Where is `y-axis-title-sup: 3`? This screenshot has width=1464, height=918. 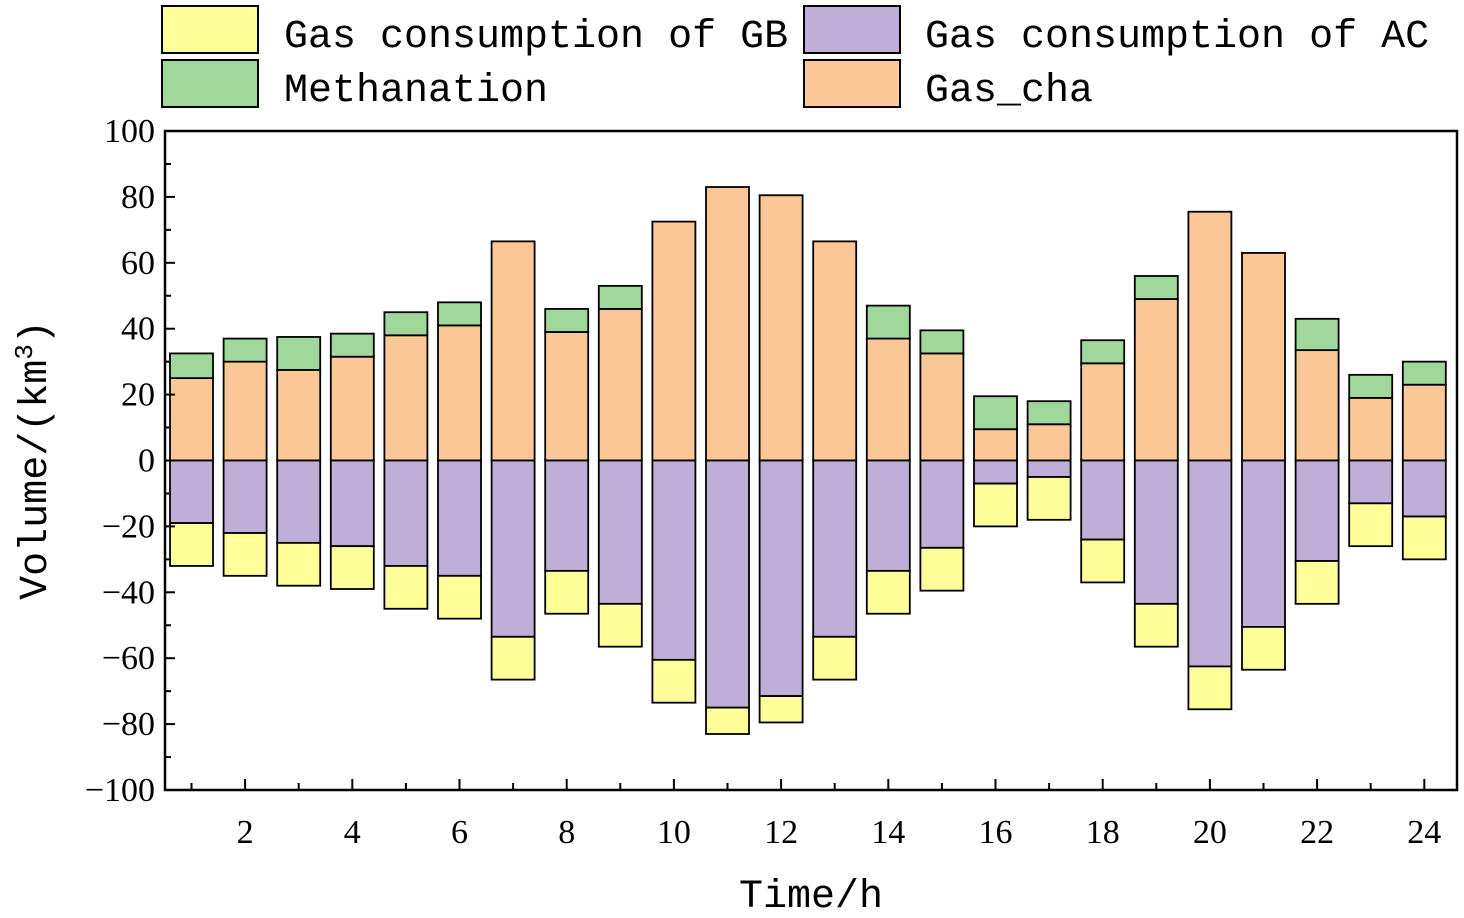 y-axis-title-sup: 3 is located at coordinates (25, 352).